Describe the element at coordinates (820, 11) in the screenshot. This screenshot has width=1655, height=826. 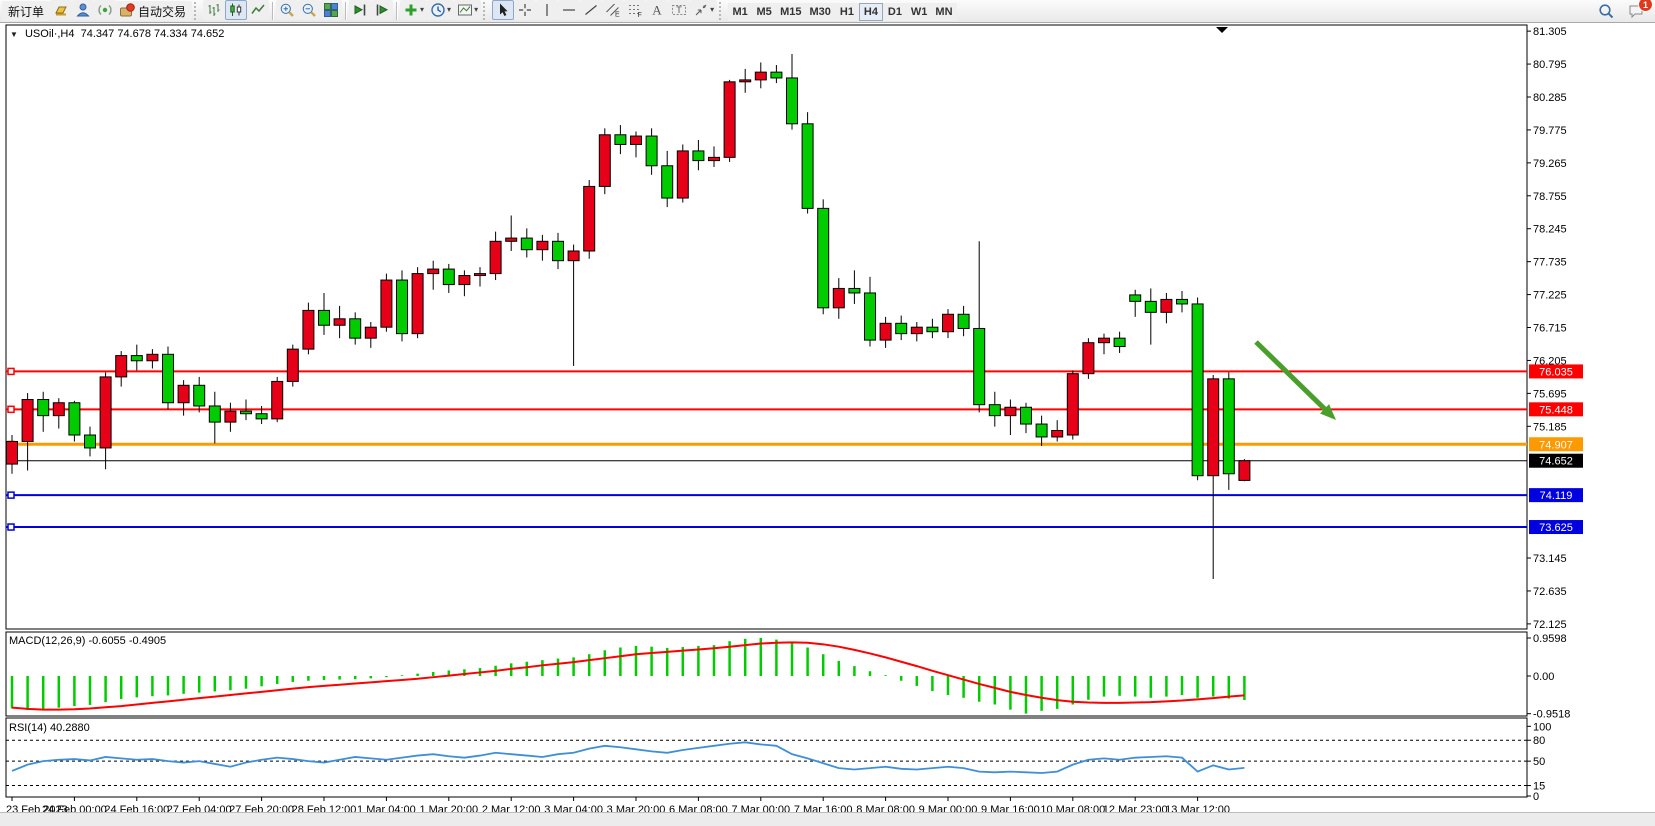
I see `timeframe-button-m30: M30` at that location.